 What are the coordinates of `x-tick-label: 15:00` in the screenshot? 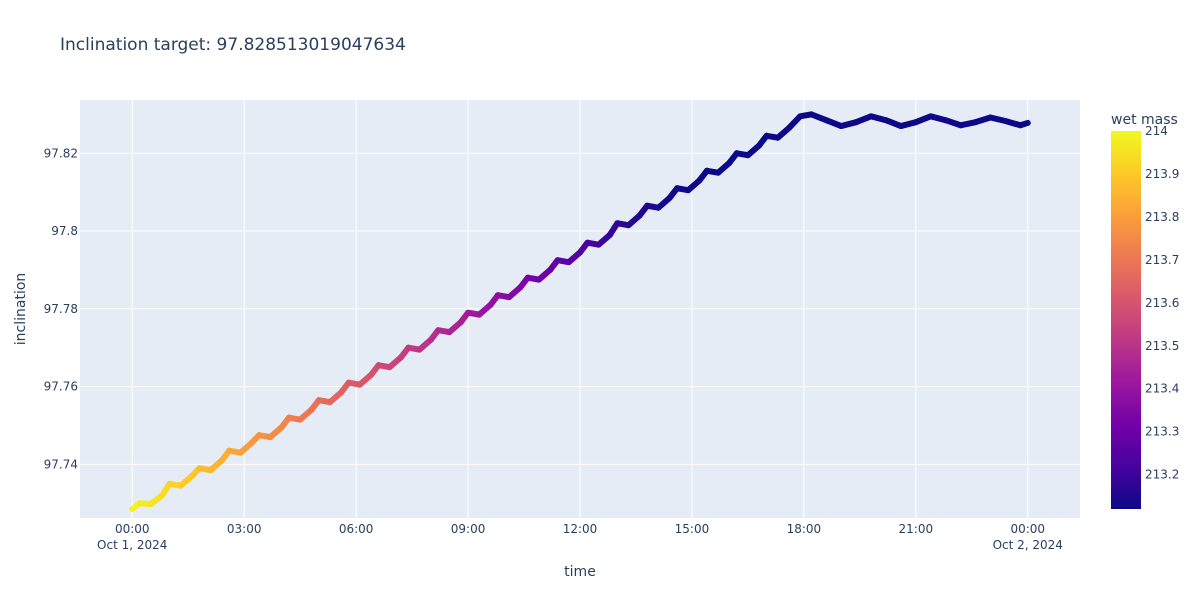 It's located at (692, 529).